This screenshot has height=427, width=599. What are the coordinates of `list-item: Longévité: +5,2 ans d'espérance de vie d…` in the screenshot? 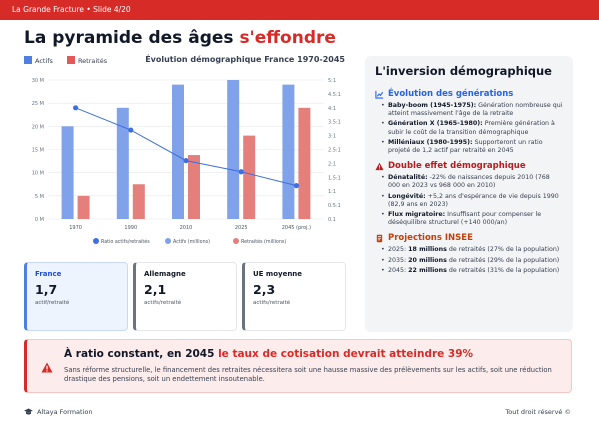 It's located at (472, 201).